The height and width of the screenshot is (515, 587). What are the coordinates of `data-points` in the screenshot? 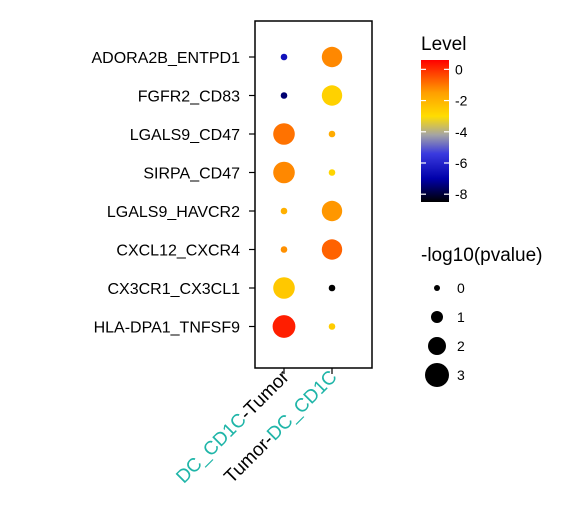 It's located at (307, 192).